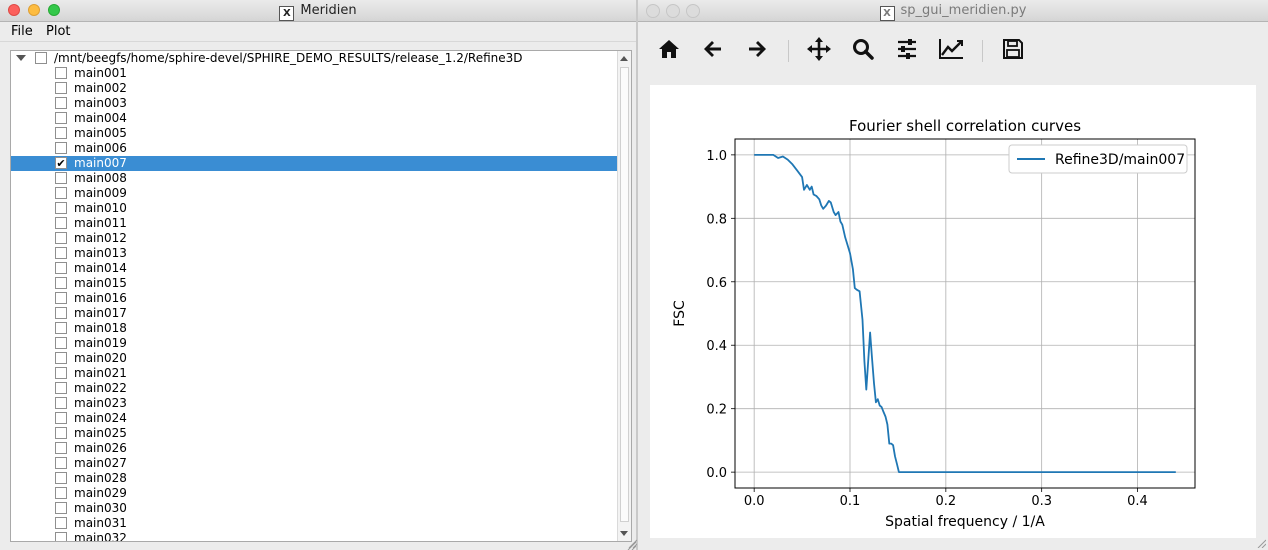  Describe the element at coordinates (314, 103) in the screenshot. I see `tree-item-row: main003` at that location.